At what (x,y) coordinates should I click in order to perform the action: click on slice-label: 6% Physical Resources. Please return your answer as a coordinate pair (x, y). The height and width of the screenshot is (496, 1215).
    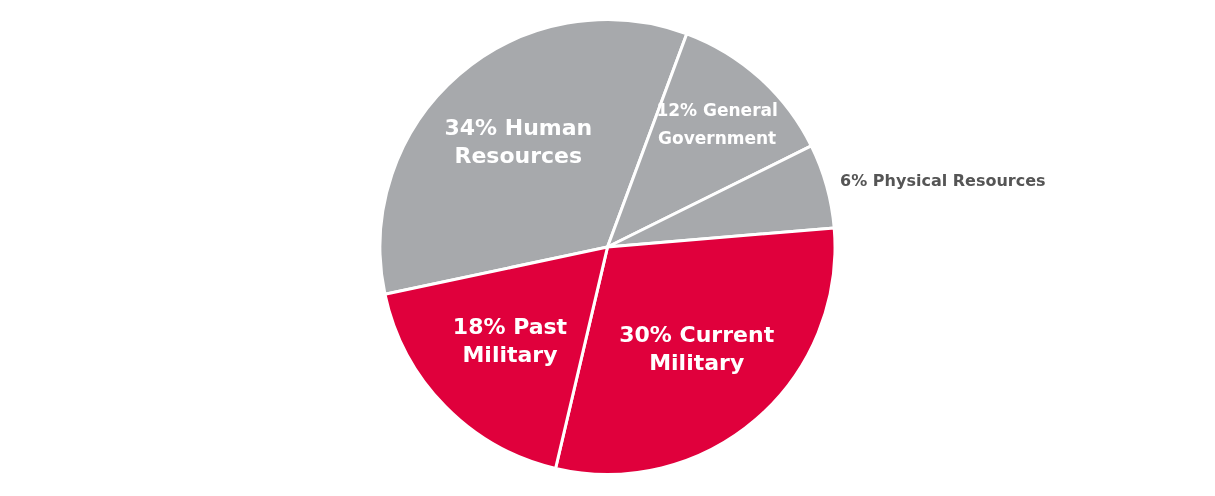
    Looking at the image, I should click on (943, 181).